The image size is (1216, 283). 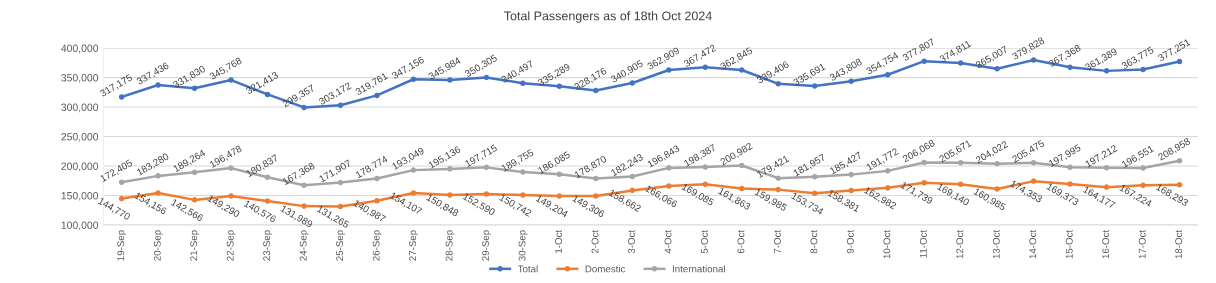 What do you see at coordinates (595, 241) in the screenshot?
I see `x-tick-label: 2-Oct` at bounding box center [595, 241].